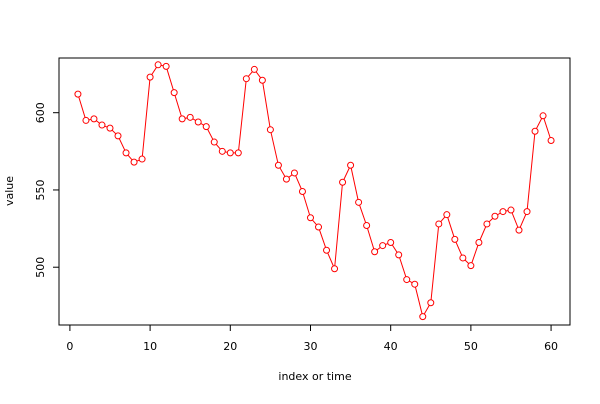 This screenshot has width=600, height=404. What do you see at coordinates (9, 191) in the screenshot?
I see `y-axis-title: value` at bounding box center [9, 191].